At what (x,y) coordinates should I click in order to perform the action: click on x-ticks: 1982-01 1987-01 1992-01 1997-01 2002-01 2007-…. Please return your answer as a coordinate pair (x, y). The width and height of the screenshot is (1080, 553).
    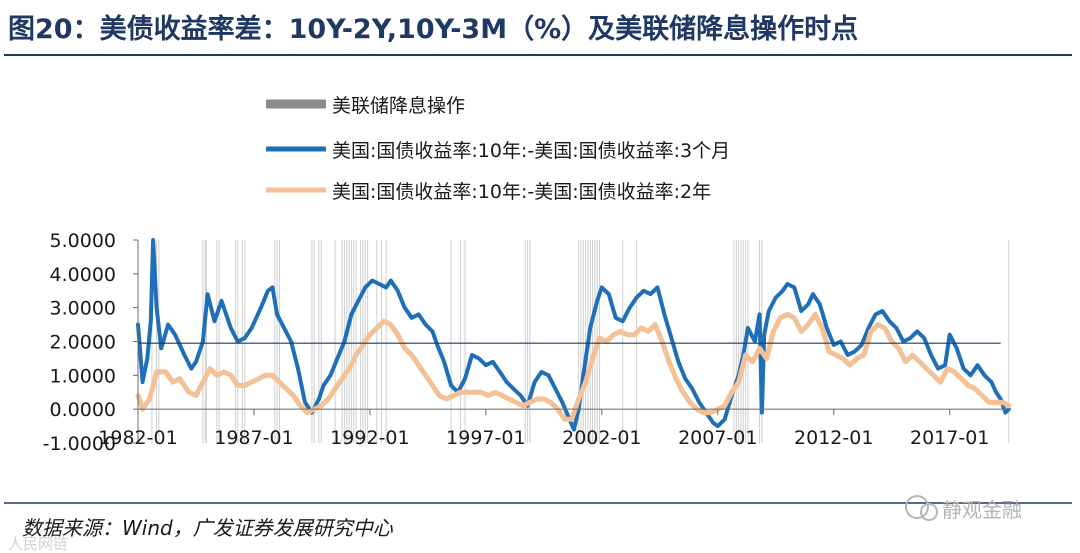
    Looking at the image, I should click on (543, 429).